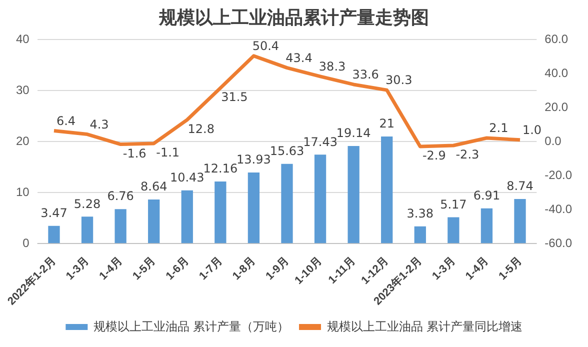 This screenshot has height=347, width=588. What do you see at coordinates (558, 175) in the screenshot?
I see `y2-tick-label: -20.0` at bounding box center [558, 175].